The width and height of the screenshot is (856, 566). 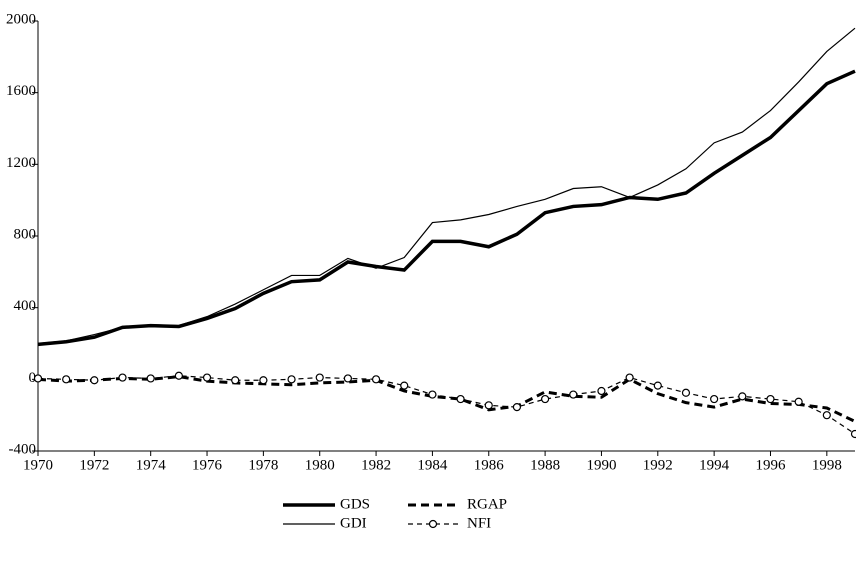 What do you see at coordinates (489, 465) in the screenshot?
I see `x-tick-label: 1986` at bounding box center [489, 465].